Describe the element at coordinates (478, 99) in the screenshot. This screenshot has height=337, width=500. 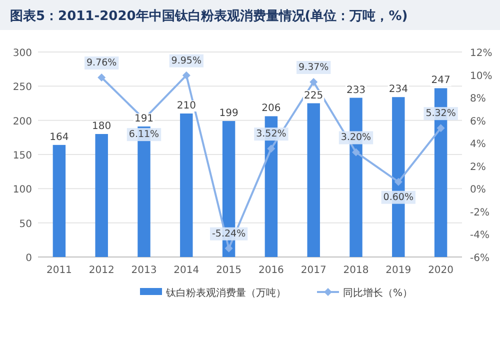
I see `y2-tick-label: 8%` at that location.